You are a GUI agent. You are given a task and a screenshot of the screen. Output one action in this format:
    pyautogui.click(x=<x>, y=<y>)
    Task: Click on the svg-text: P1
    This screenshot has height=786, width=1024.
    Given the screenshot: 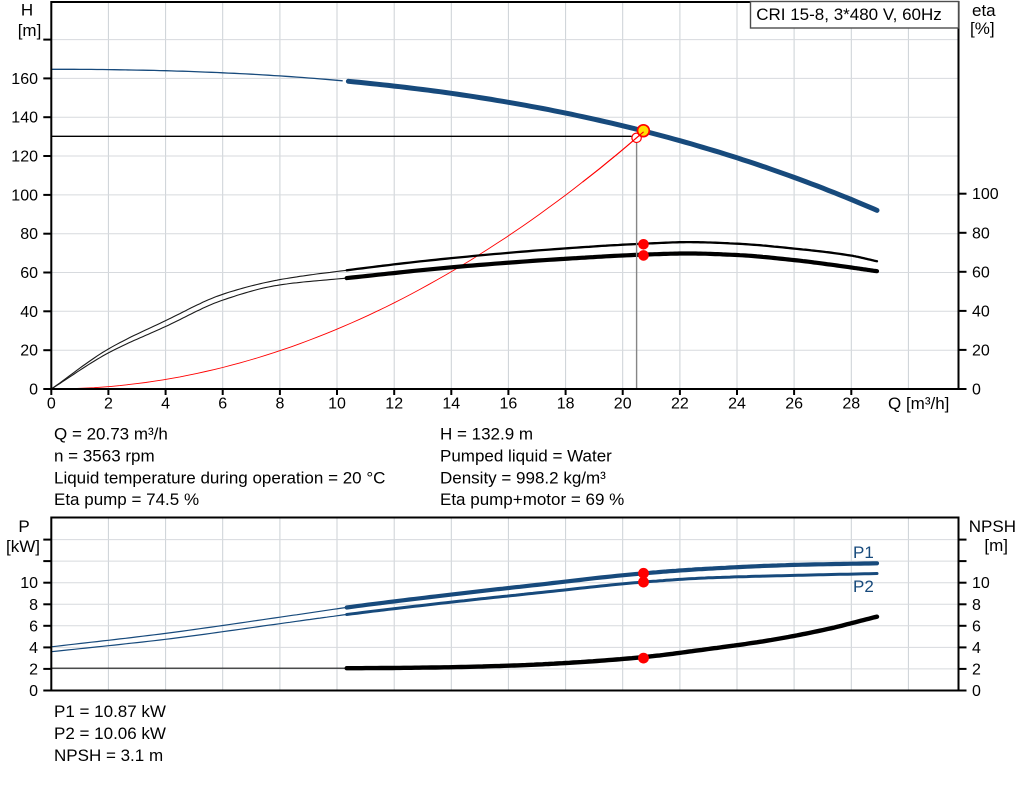 What is the action you would take?
    pyautogui.click(x=863, y=552)
    